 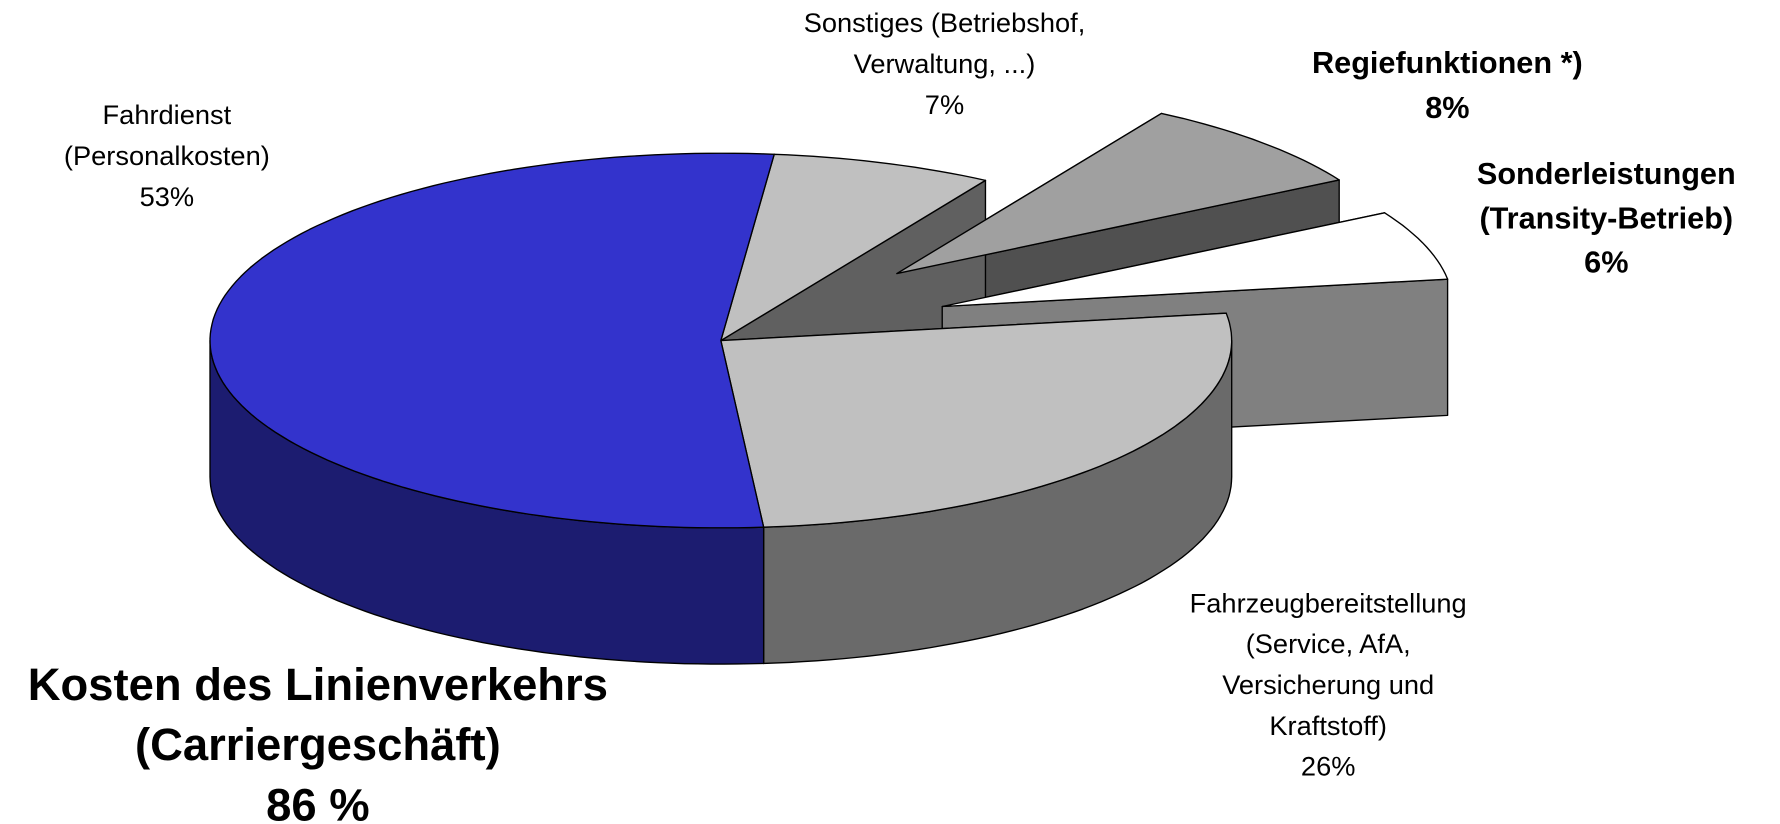 What do you see at coordinates (1606, 263) in the screenshot?
I see `value-label: 6%` at bounding box center [1606, 263].